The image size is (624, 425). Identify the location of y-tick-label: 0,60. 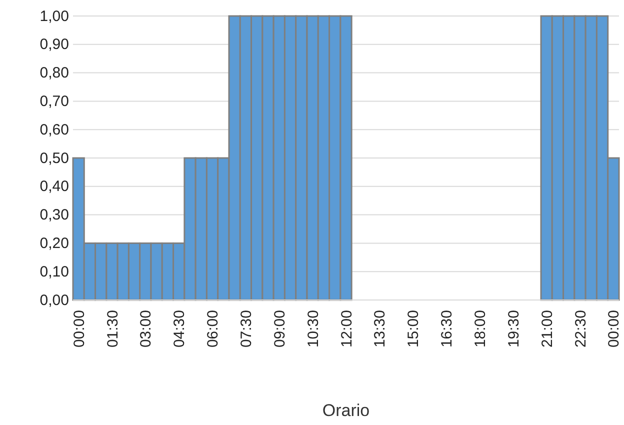
(54, 129).